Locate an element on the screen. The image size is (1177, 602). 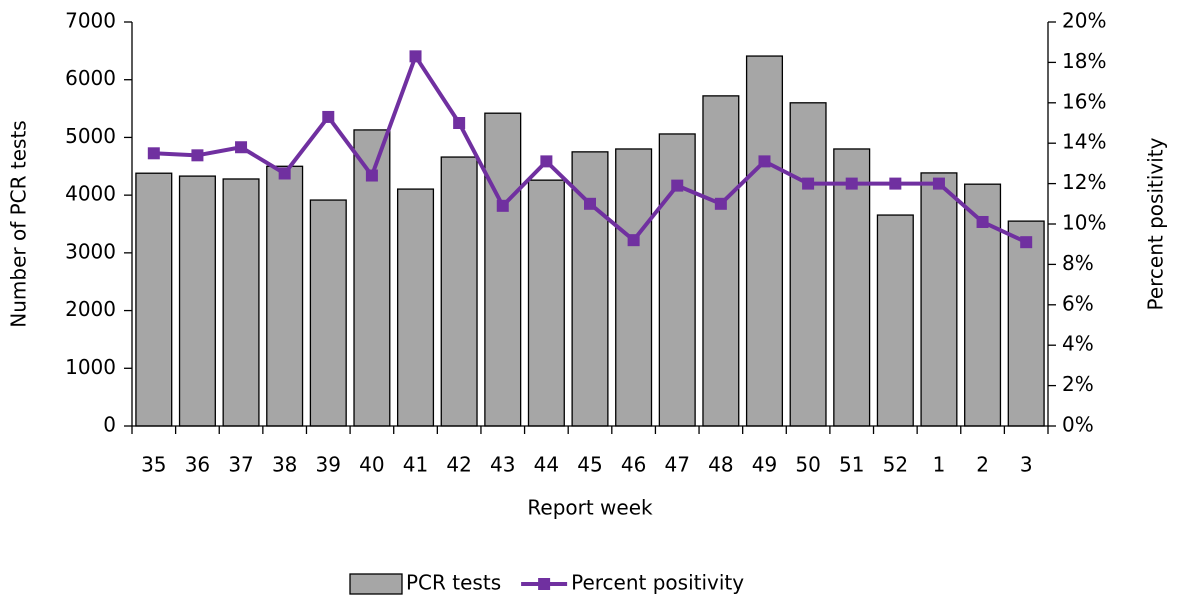
x-tick-label: 40 is located at coordinates (371, 465).